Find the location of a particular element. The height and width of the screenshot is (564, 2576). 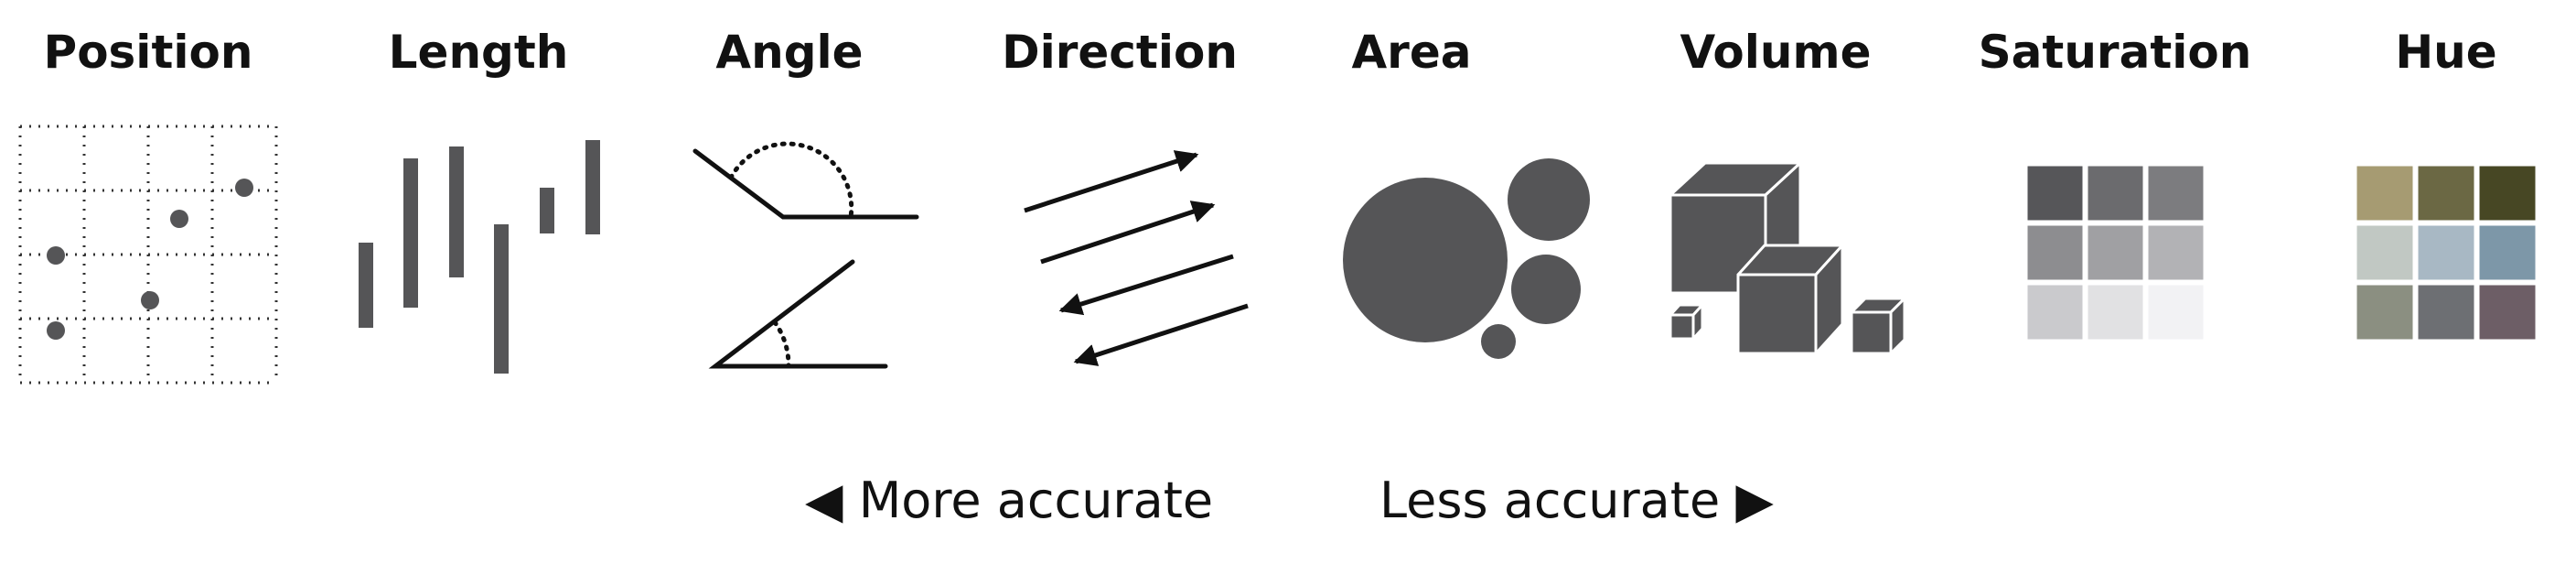

more-accurate-label: ◀ More accurate is located at coordinates (1009, 500).